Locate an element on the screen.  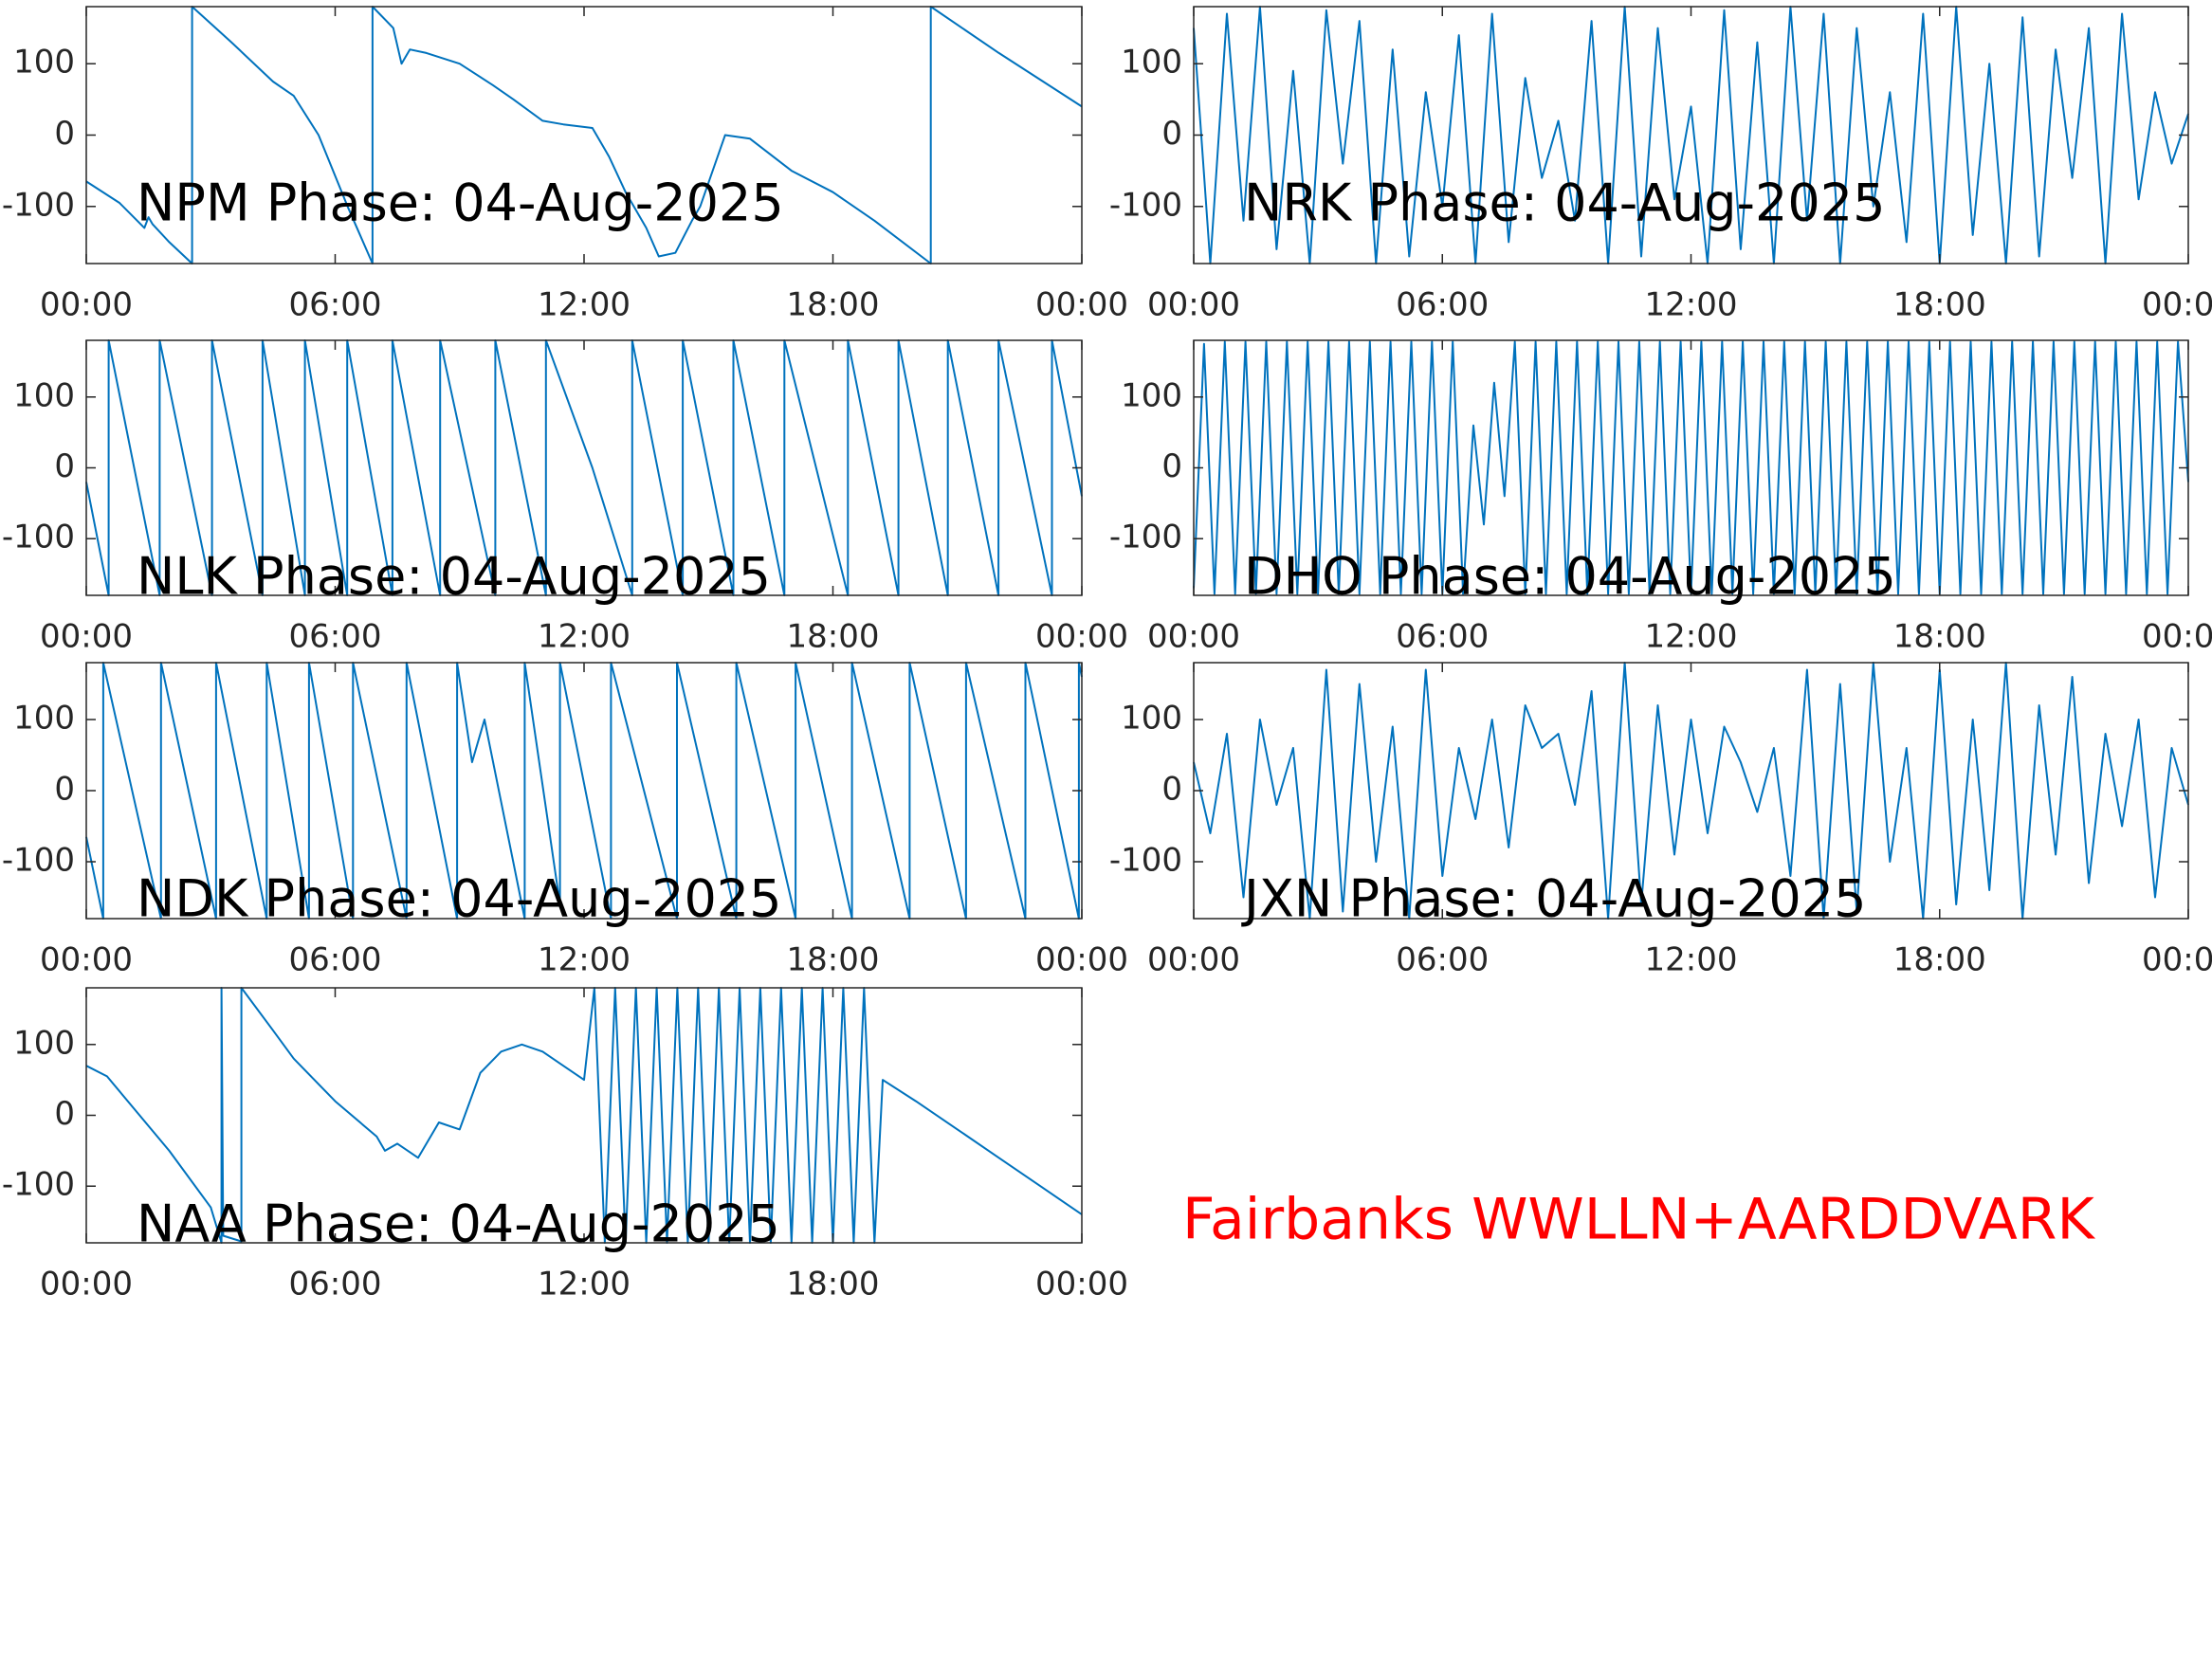
chart-title: NPM Phase: 04-Aug-2025 is located at coordinates (460, 203).